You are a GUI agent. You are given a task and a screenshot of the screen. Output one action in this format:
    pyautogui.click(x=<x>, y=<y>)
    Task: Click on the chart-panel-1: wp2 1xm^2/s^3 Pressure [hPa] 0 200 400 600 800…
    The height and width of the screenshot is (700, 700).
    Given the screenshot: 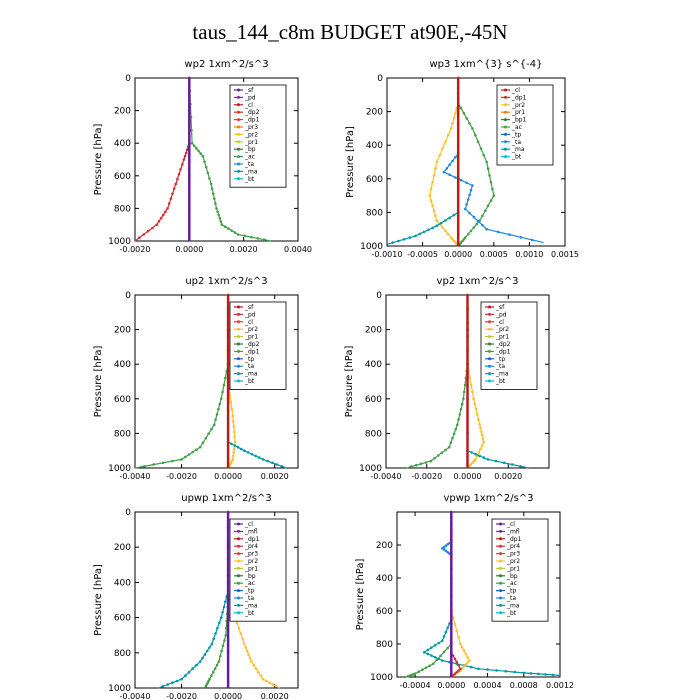 What is the action you would take?
    pyautogui.click(x=202, y=156)
    